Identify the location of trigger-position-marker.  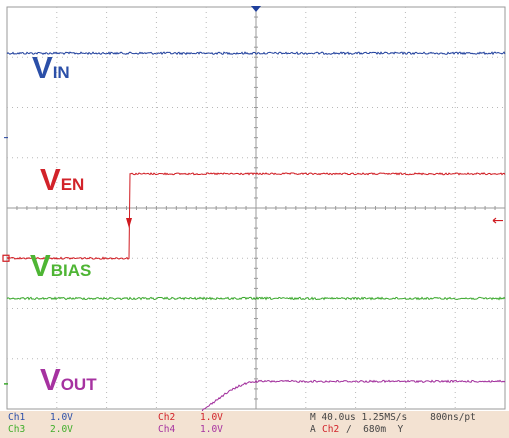
(256, 9).